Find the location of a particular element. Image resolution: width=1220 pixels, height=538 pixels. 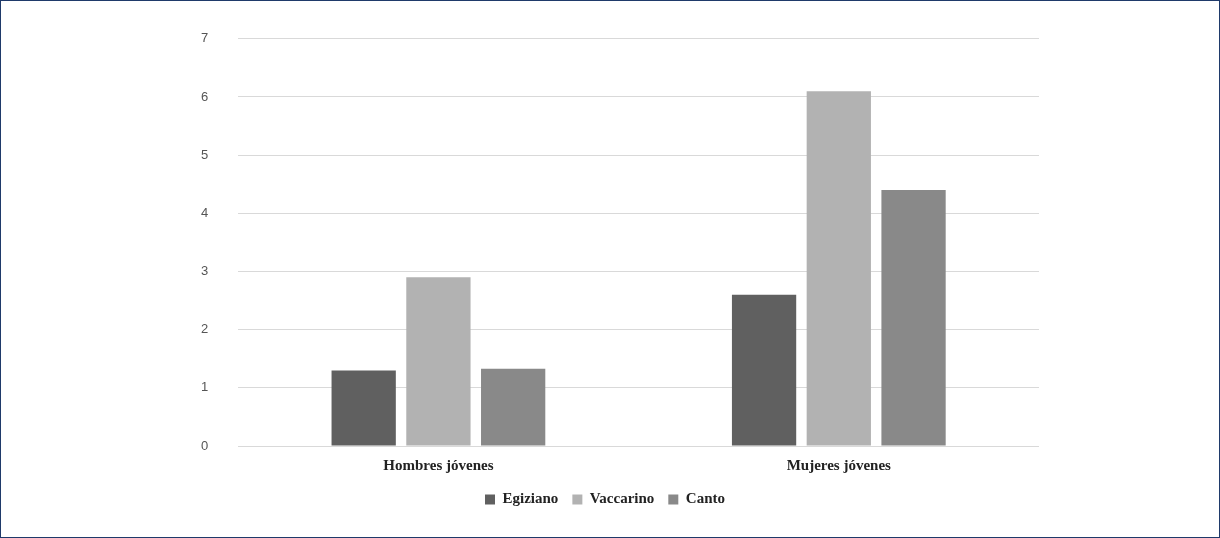

y-tick-label: 3 is located at coordinates (205, 271).